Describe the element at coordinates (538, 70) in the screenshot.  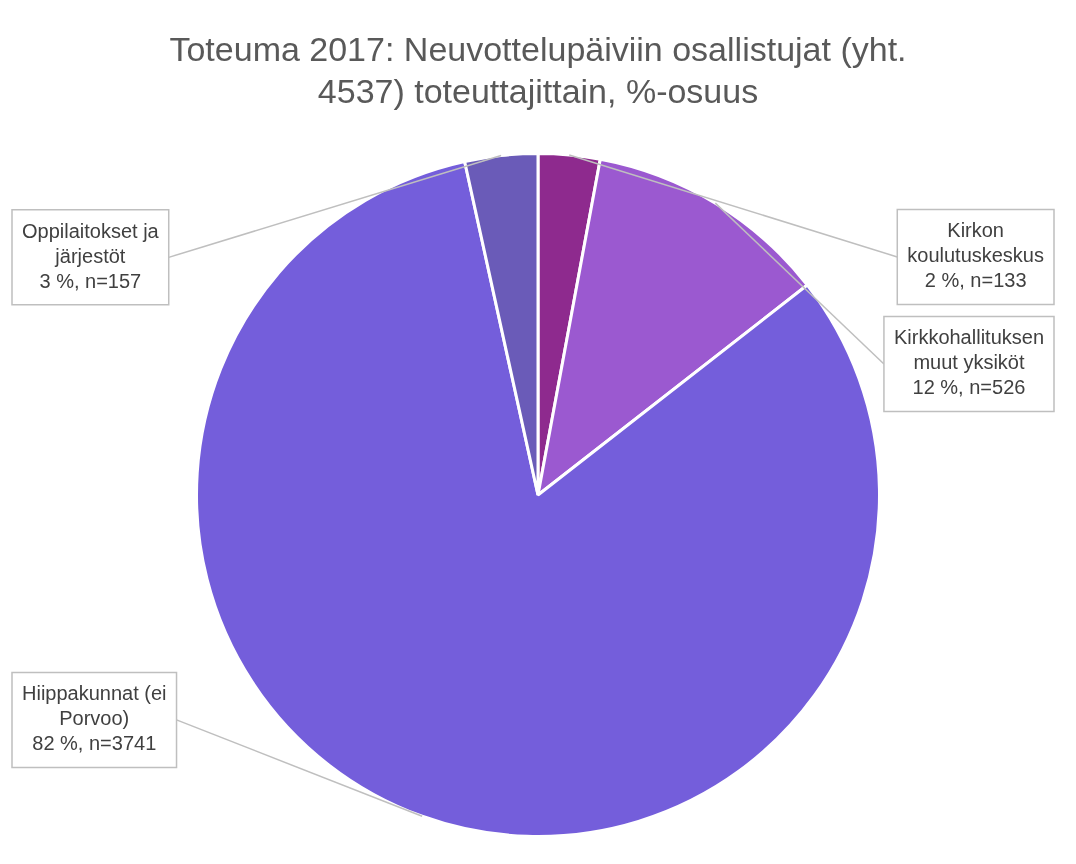
I see `chart-title: Toteuma 2017: Neuvottelupäiviin osallistujat (yht. 4537) toteuttajittain, %-osuus` at that location.